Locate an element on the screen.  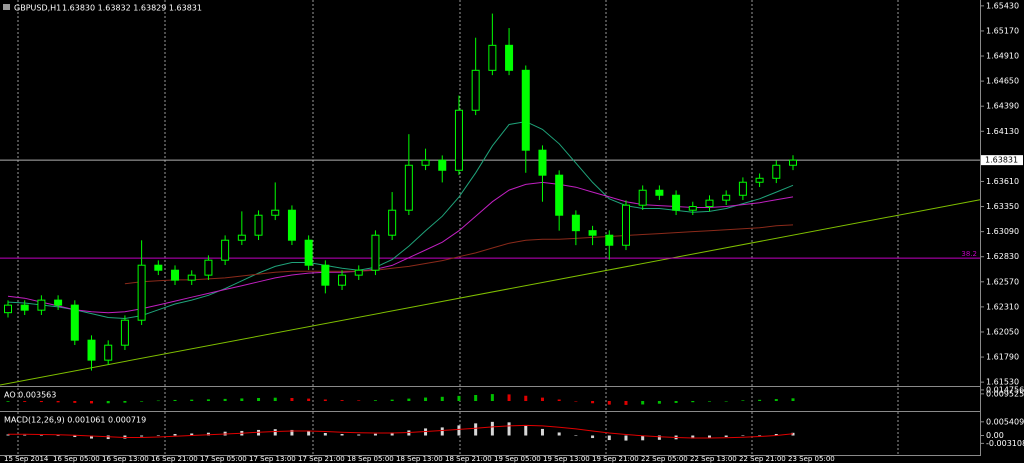
level-label: 38.2 is located at coordinates (969, 254).